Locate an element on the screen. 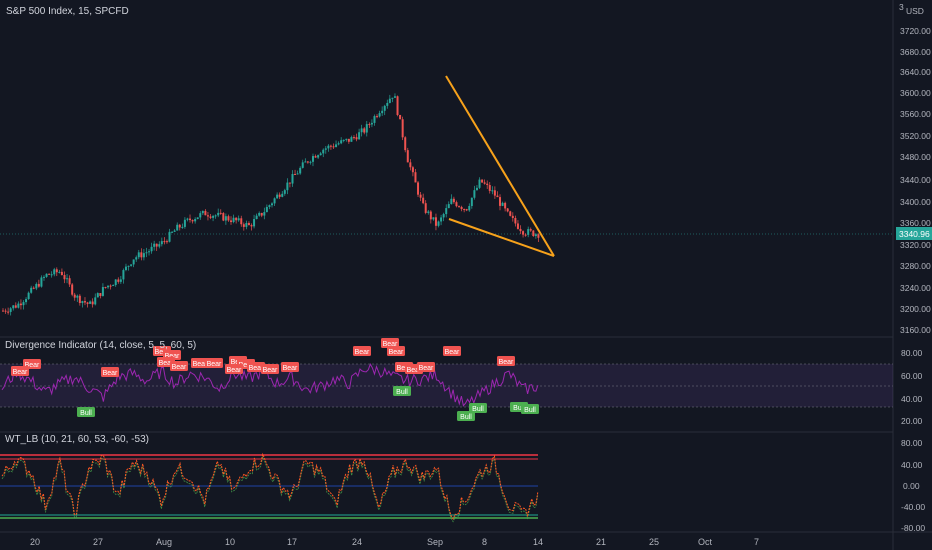 The width and height of the screenshot is (932, 550). upper-trendline is located at coordinates (500, 166).